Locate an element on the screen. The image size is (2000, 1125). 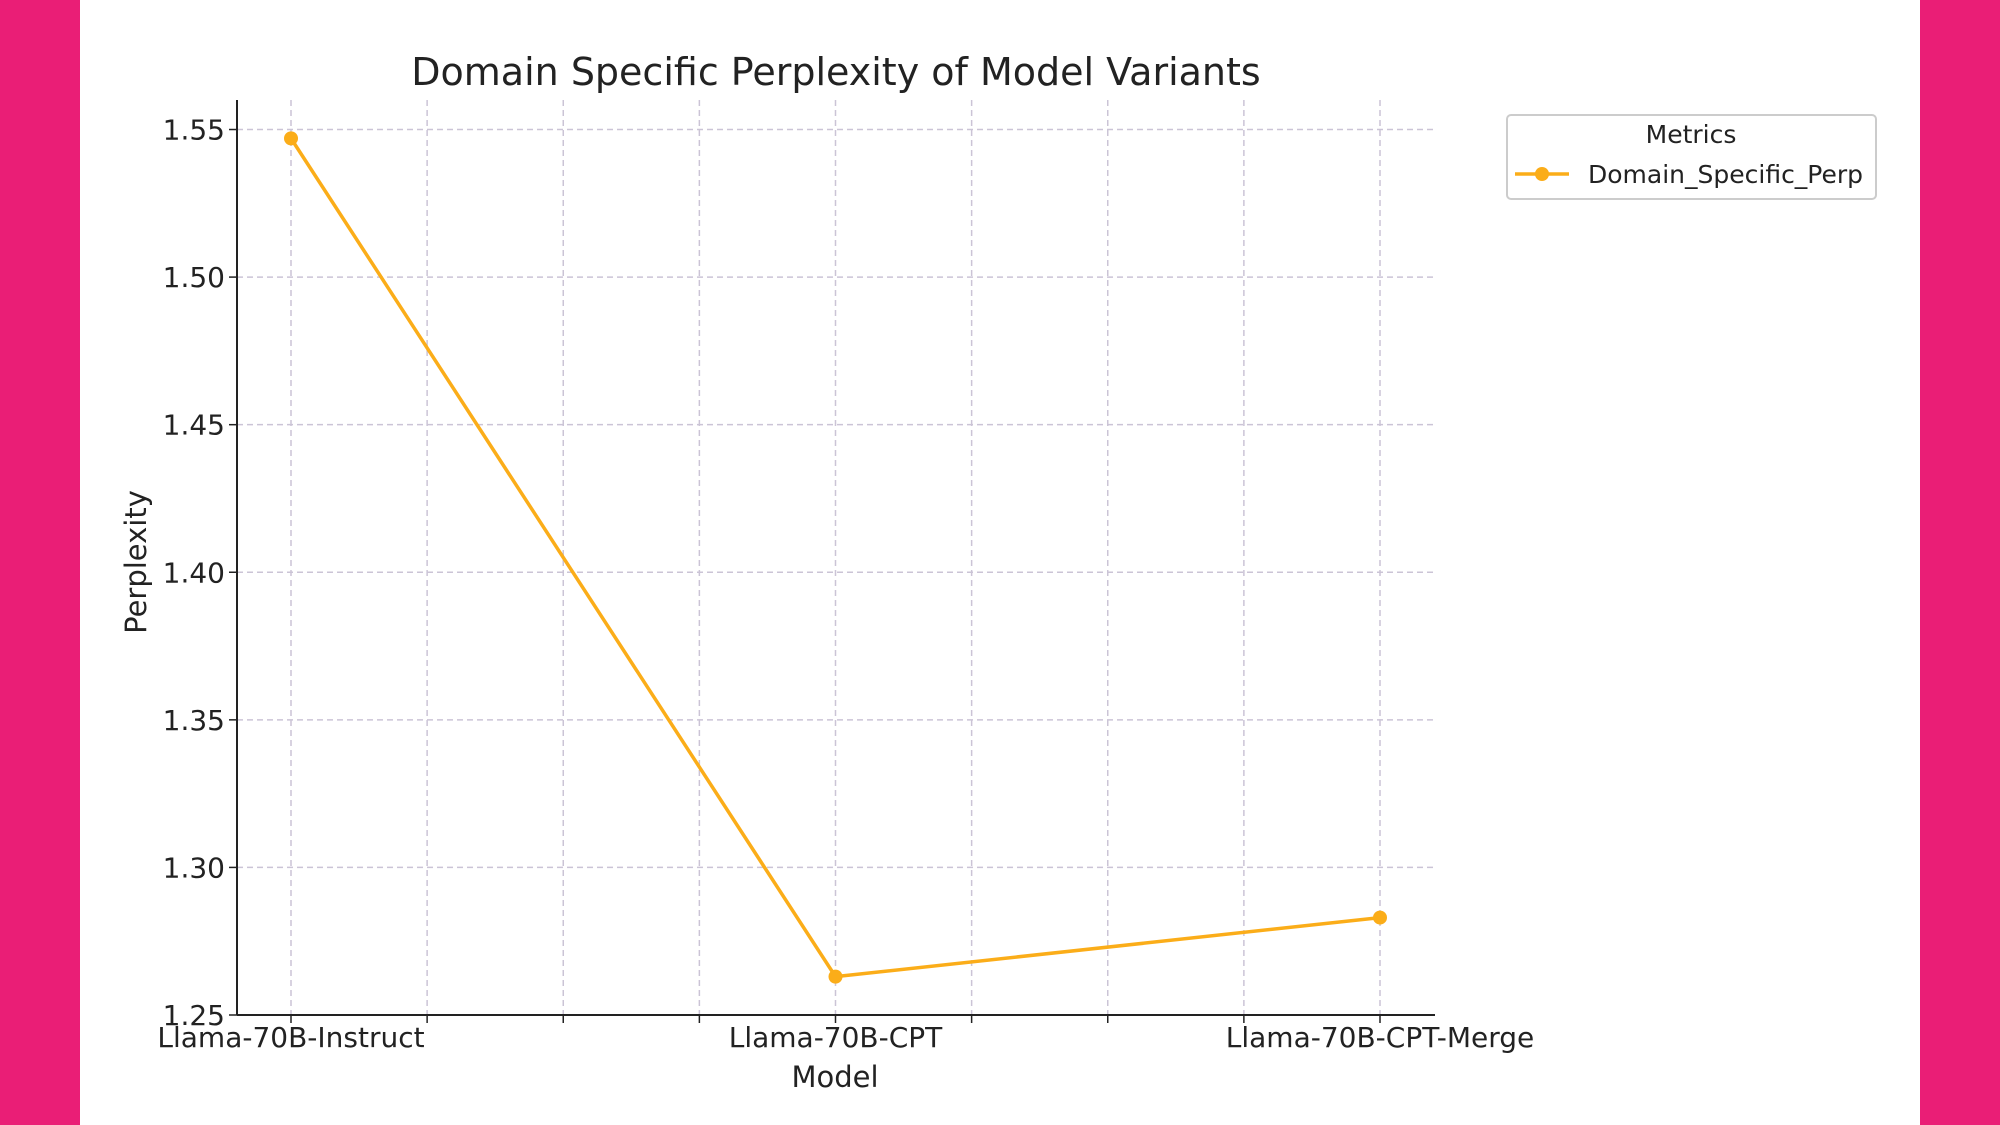
right-accent-band is located at coordinates (1960, 562).